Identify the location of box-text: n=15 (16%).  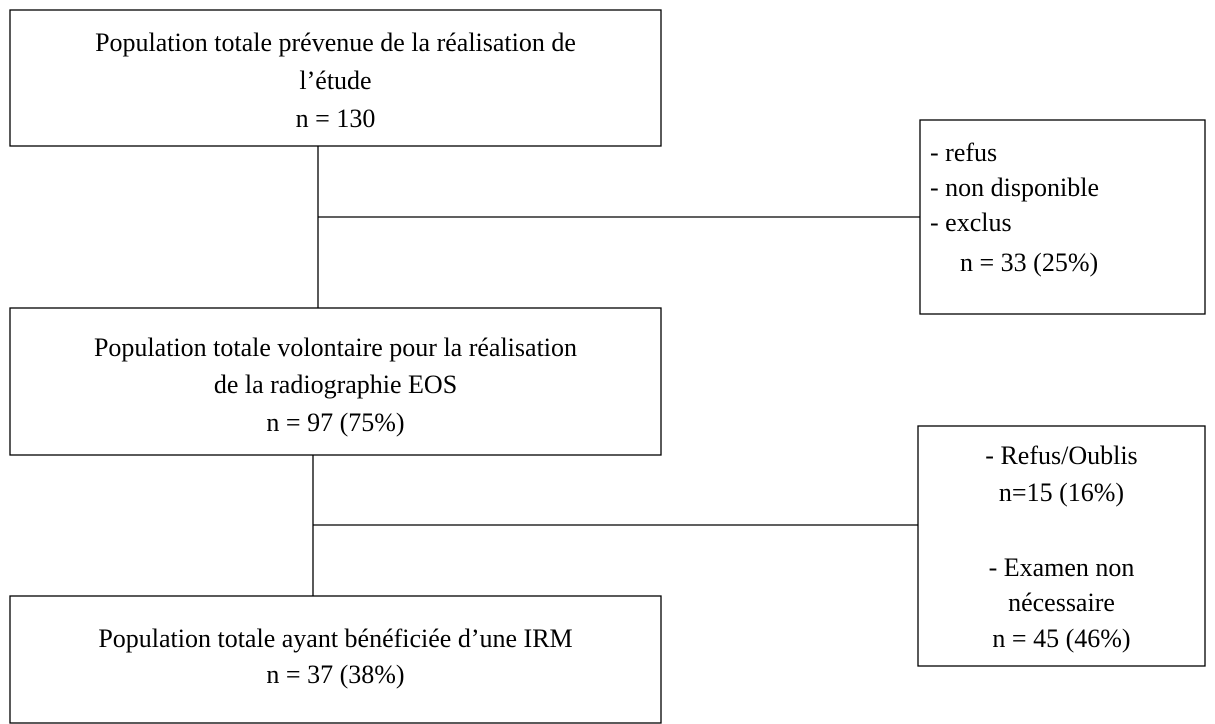
(1061, 492).